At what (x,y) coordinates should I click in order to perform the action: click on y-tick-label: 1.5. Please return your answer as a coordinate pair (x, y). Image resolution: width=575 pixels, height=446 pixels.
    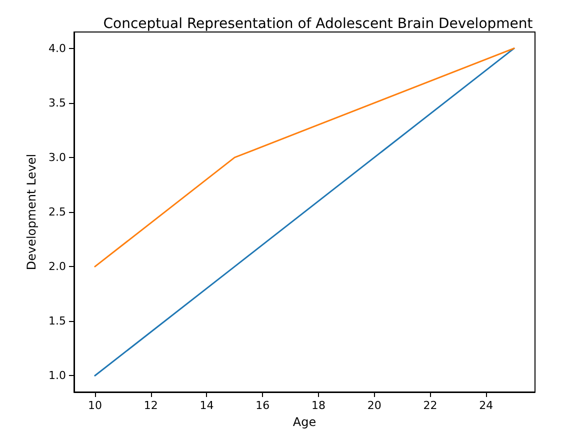
    Looking at the image, I should click on (57, 321).